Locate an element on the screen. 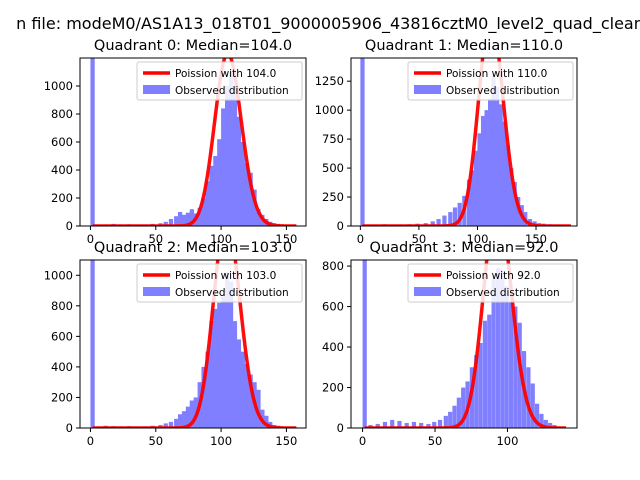 The height and width of the screenshot is (480, 640). y-tick-label: 1250 is located at coordinates (329, 81).